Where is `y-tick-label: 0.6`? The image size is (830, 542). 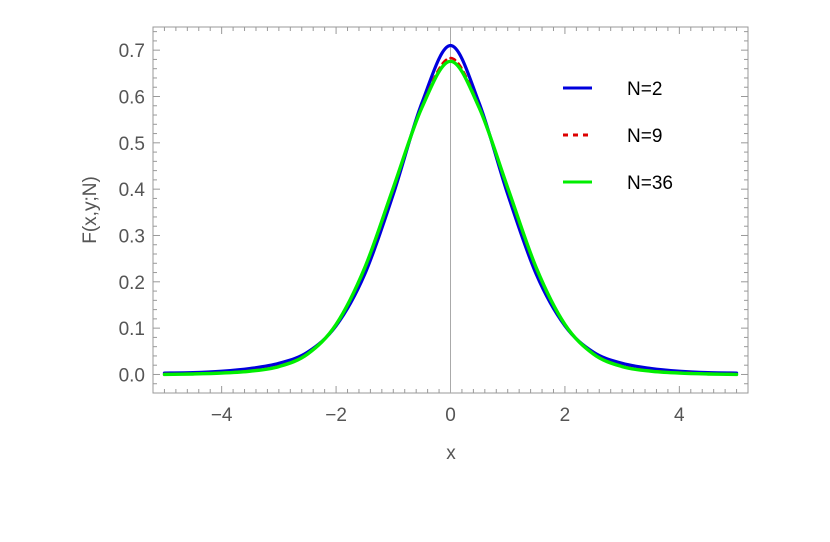 y-tick-label: 0.6 is located at coordinates (132, 97).